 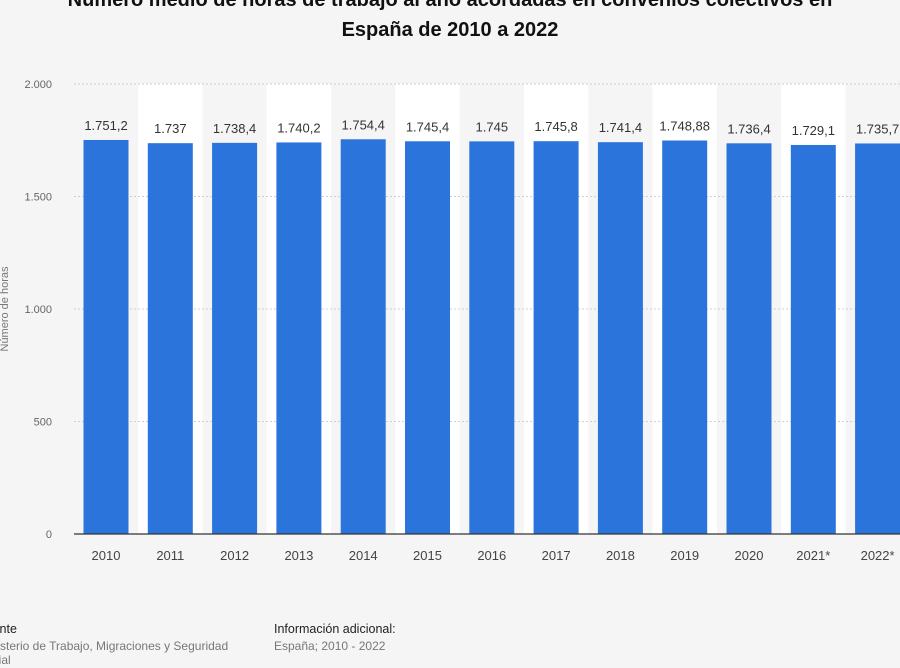 I want to click on info-heading: Información adicional:, so click(x=335, y=629).